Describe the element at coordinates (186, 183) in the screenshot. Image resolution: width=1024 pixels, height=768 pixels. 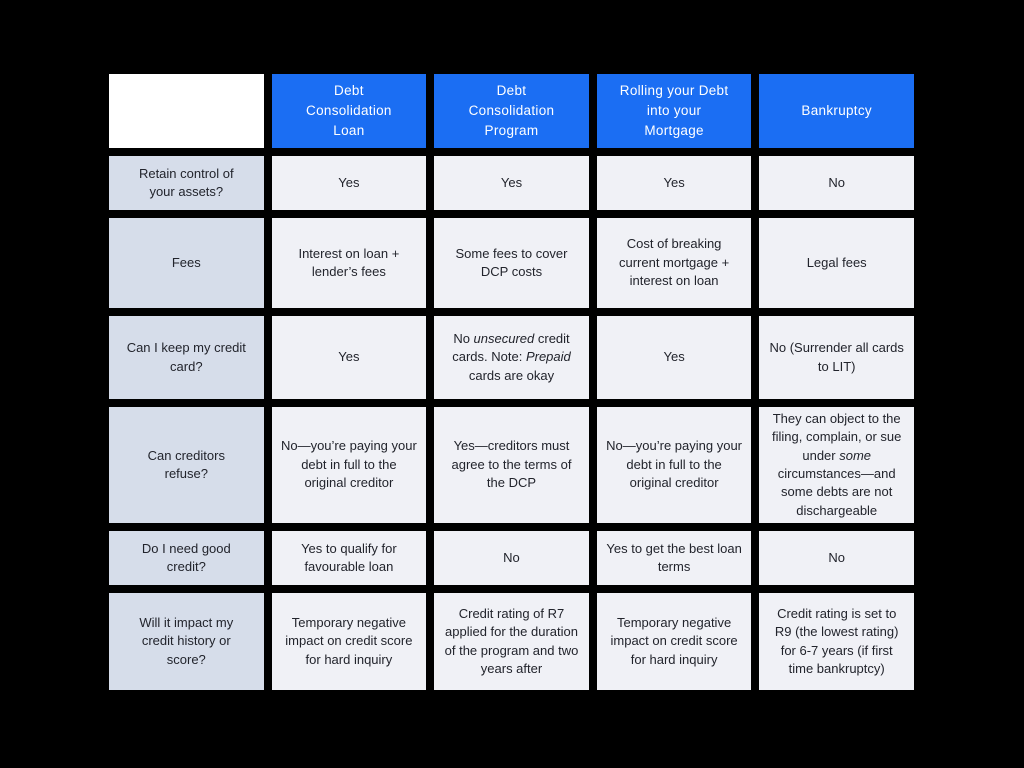
I see `row-label-retain-control: Retain control of your assets?` at that location.